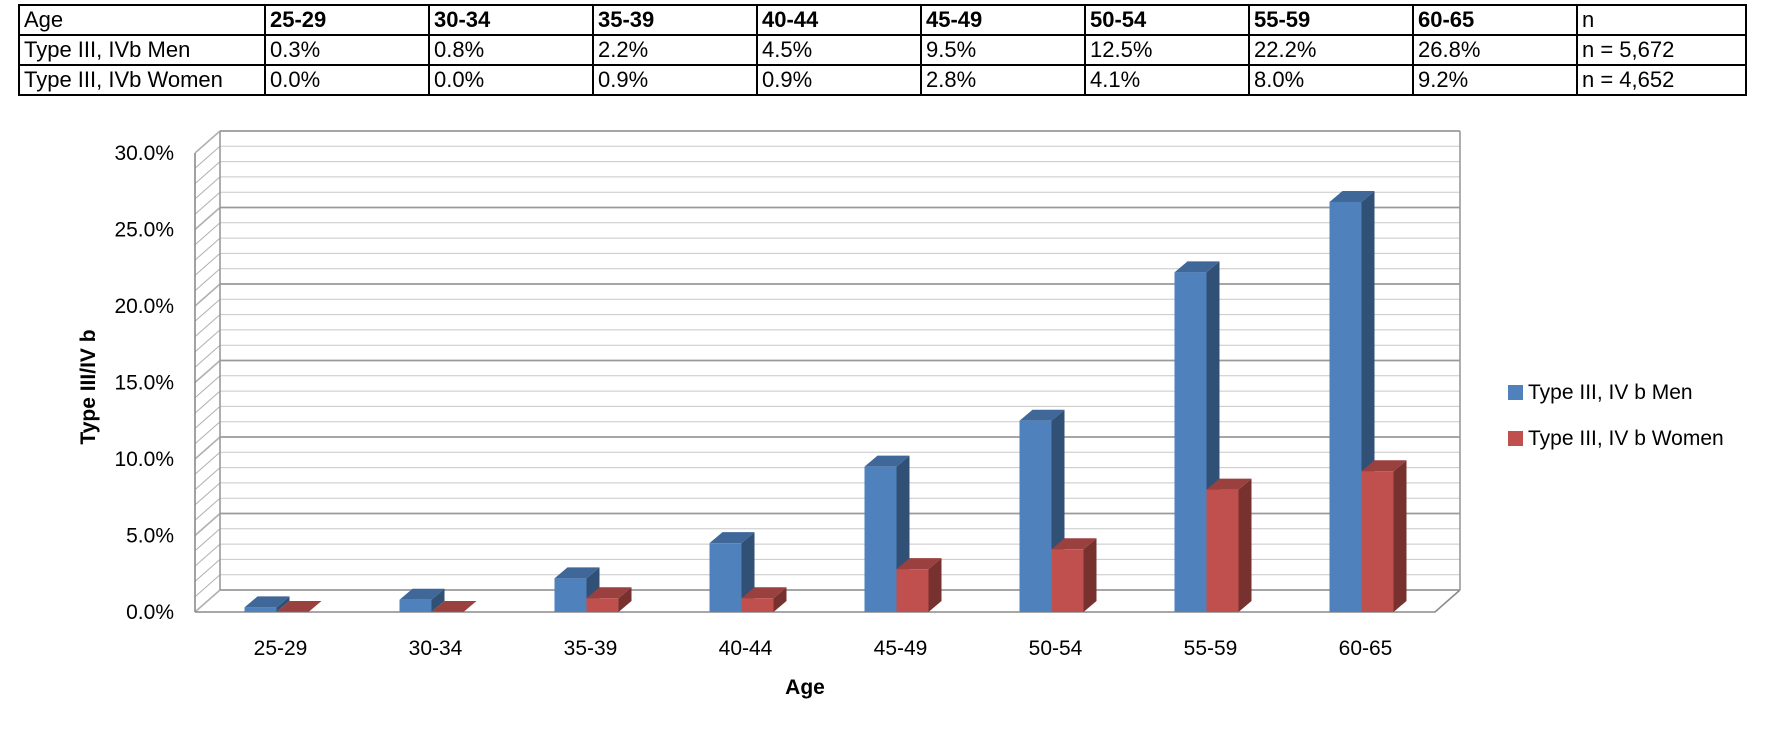  Describe the element at coordinates (1003, 50) in the screenshot. I see `table-cell: 9.5%` at that location.